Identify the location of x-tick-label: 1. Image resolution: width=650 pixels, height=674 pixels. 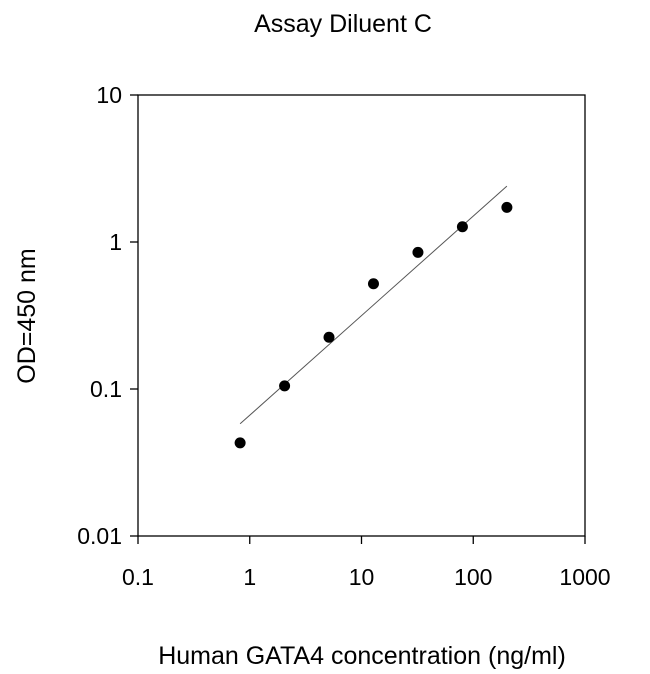
(249, 577).